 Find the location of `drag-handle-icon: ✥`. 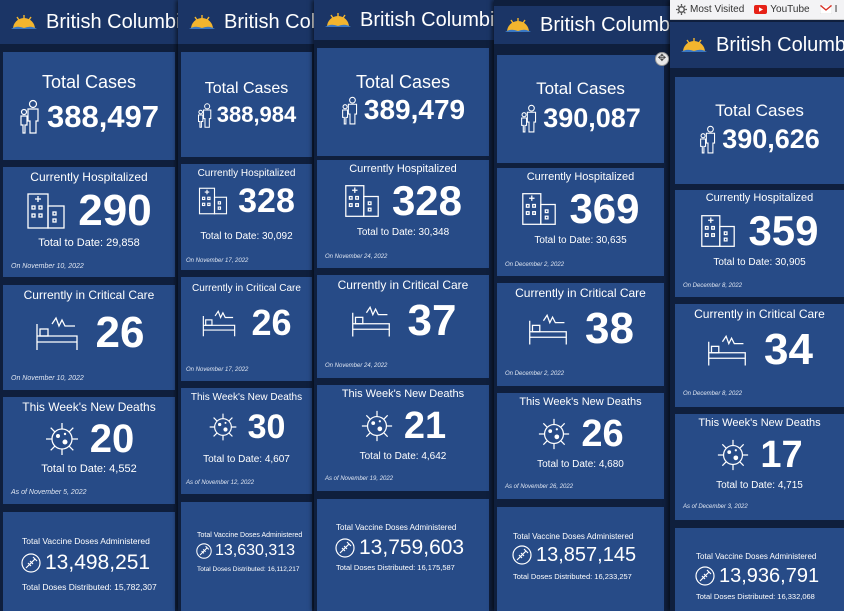

drag-handle-icon: ✥ is located at coordinates (662, 59).